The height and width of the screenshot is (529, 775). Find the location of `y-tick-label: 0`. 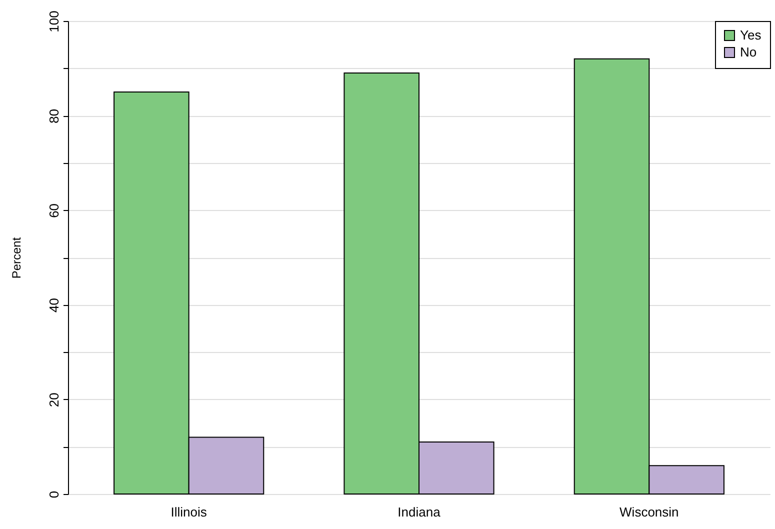

y-tick-label: 0 is located at coordinates (54, 494).